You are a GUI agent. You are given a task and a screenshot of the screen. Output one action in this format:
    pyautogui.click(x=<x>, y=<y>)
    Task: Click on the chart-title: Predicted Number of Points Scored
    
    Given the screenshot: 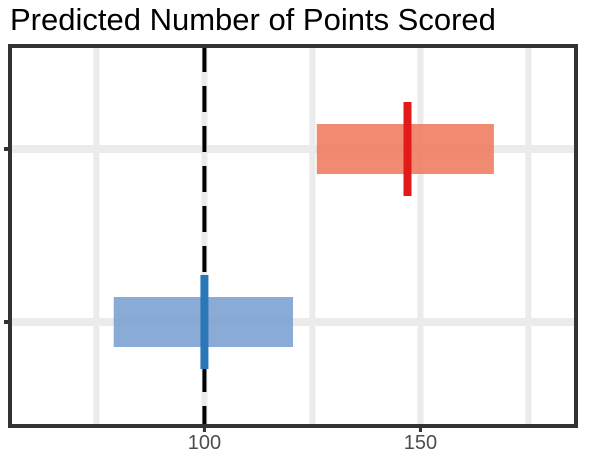 What is the action you would take?
    pyautogui.click(x=253, y=19)
    